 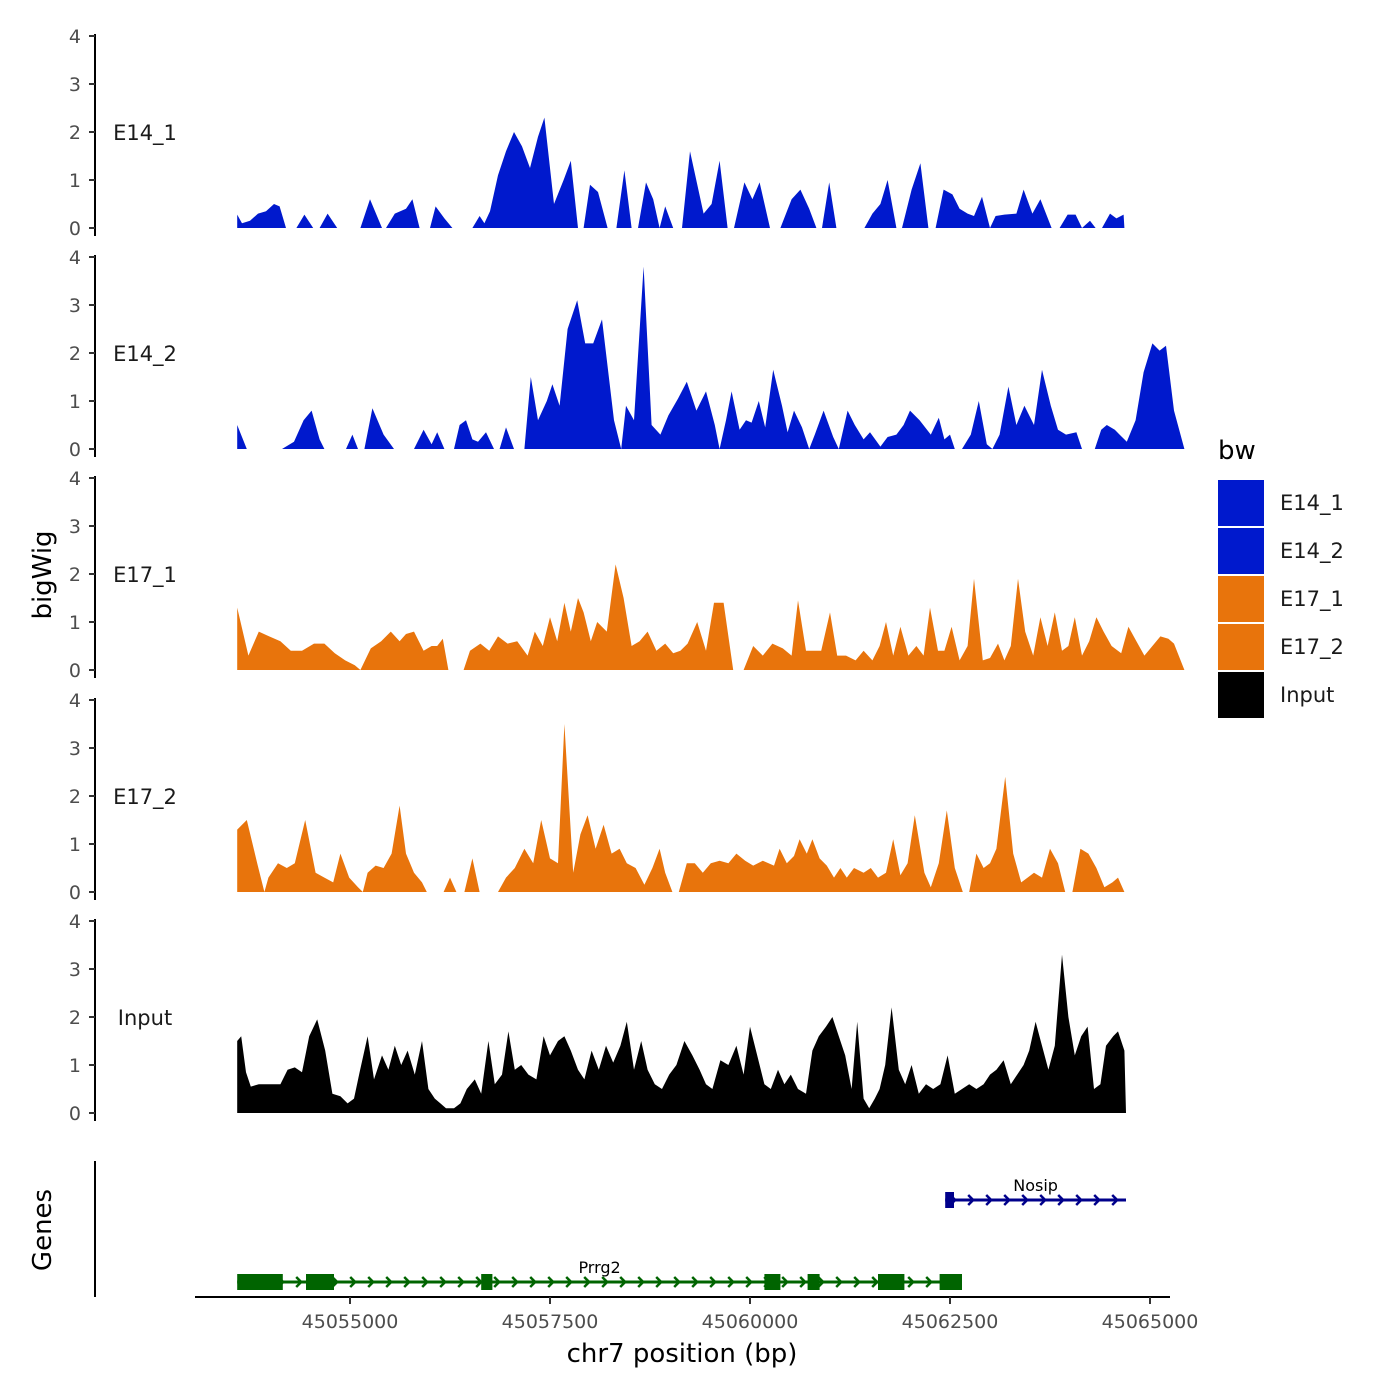 I want to click on gene-Prrg2: Prrg2, so click(x=599, y=1274).